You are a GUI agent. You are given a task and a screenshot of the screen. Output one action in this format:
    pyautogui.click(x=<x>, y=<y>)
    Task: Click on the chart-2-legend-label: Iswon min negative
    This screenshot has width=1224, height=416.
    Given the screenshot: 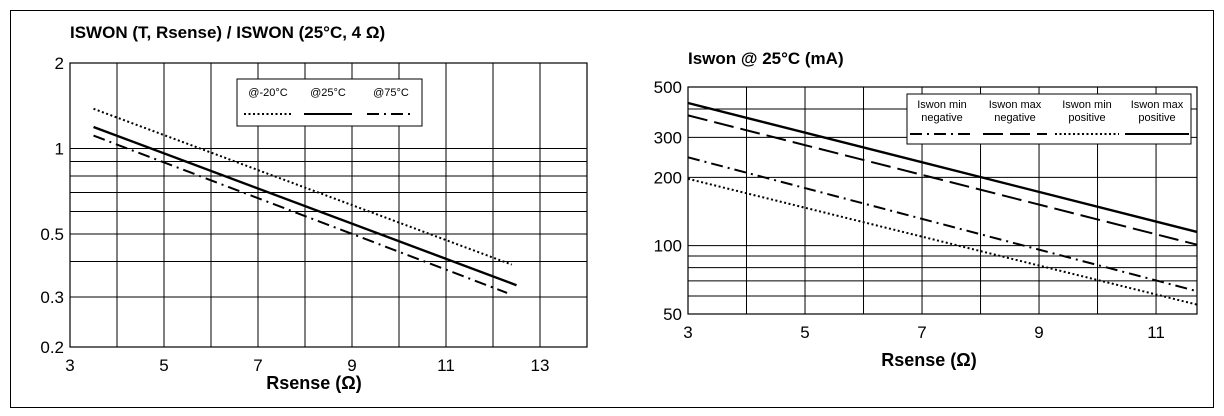 What is the action you would take?
    pyautogui.click(x=942, y=111)
    